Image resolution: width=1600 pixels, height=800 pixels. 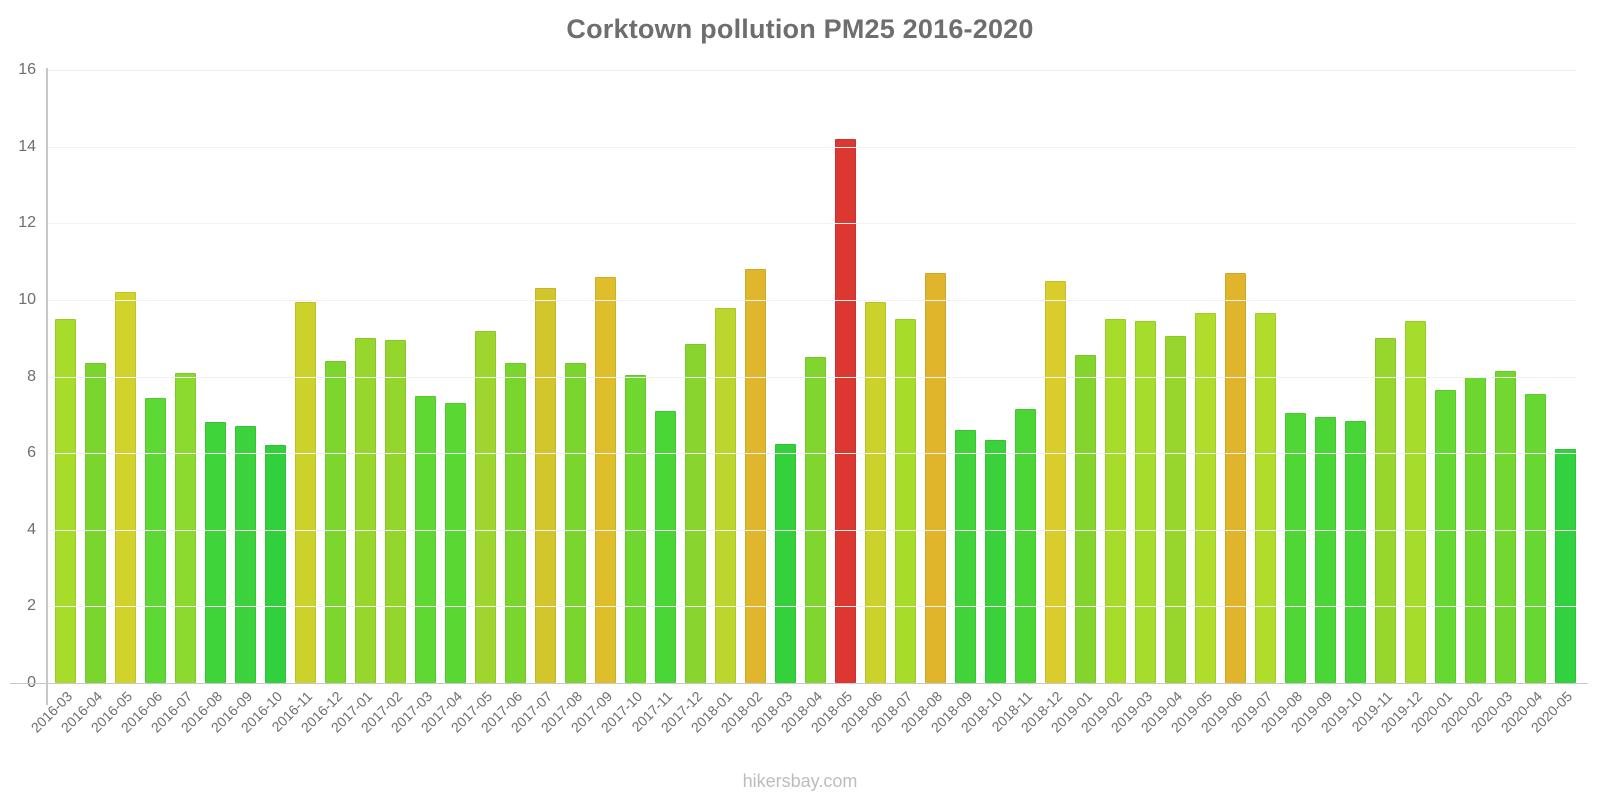 I want to click on y-axis-line, so click(x=47, y=376).